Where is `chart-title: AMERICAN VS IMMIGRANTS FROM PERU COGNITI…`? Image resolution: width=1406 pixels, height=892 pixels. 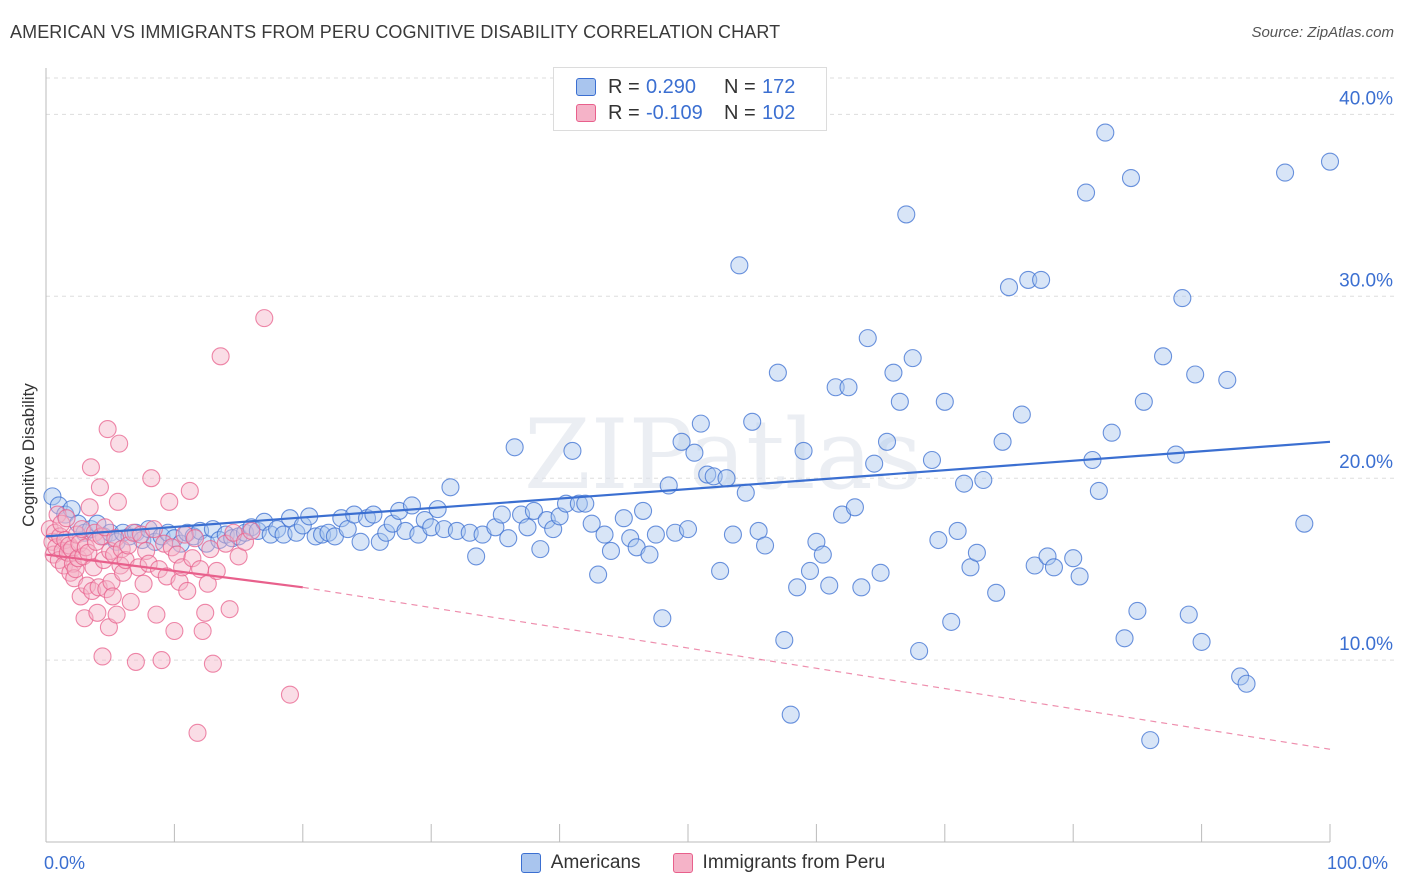 chart-title: AMERICAN VS IMMIGRANTS FROM PERU COGNITI… is located at coordinates (395, 32).